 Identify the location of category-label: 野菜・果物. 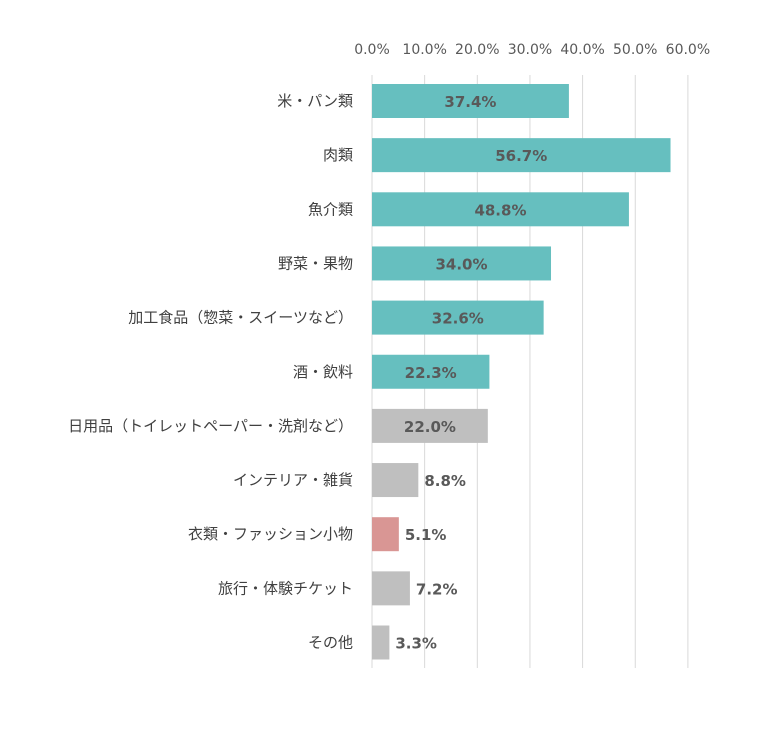
(315, 263).